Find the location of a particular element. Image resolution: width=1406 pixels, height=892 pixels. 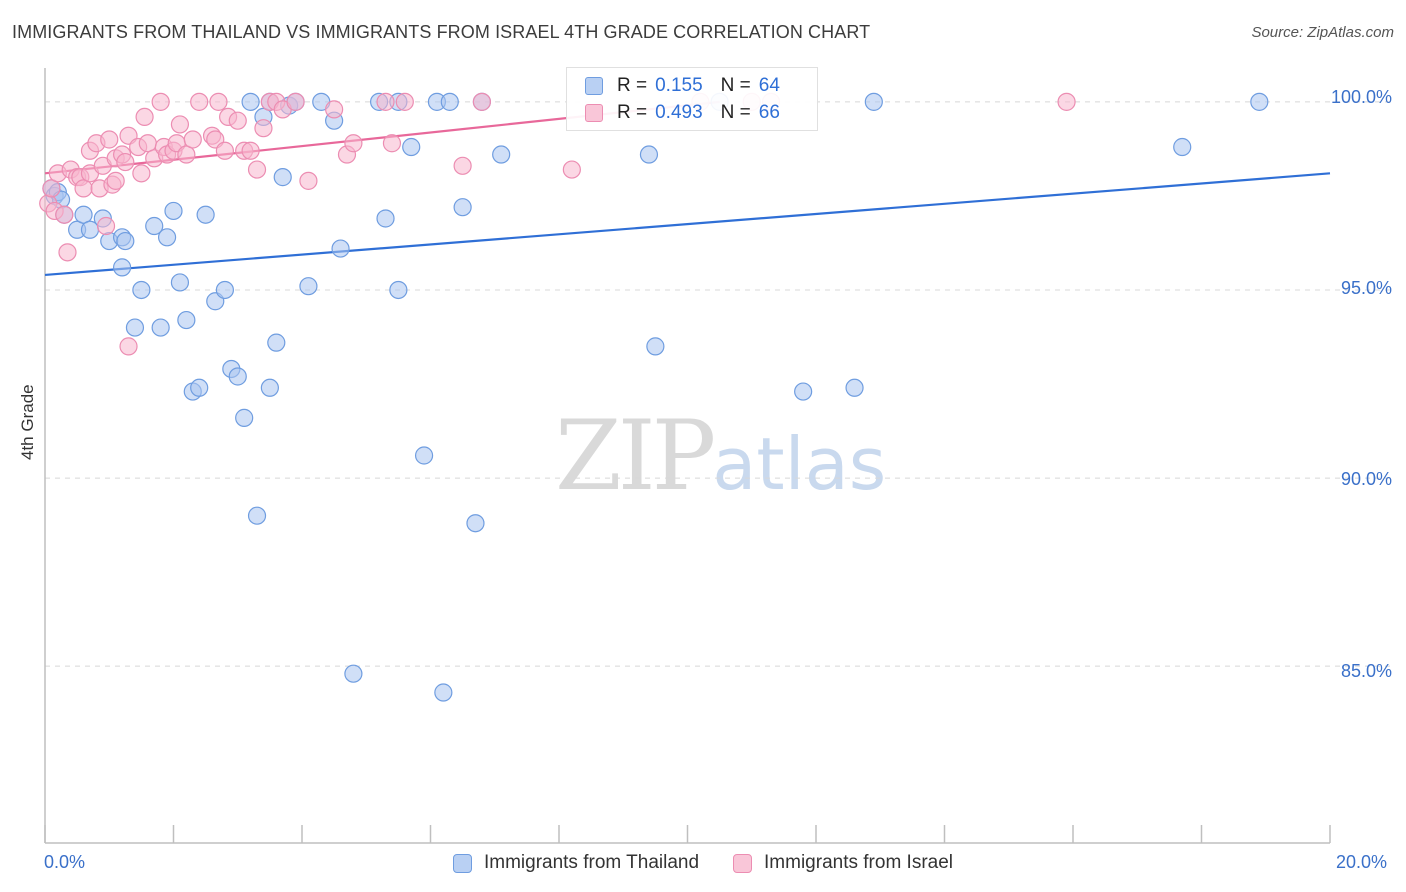

watermark-zip: ZIP is located at coordinates (635, 456).